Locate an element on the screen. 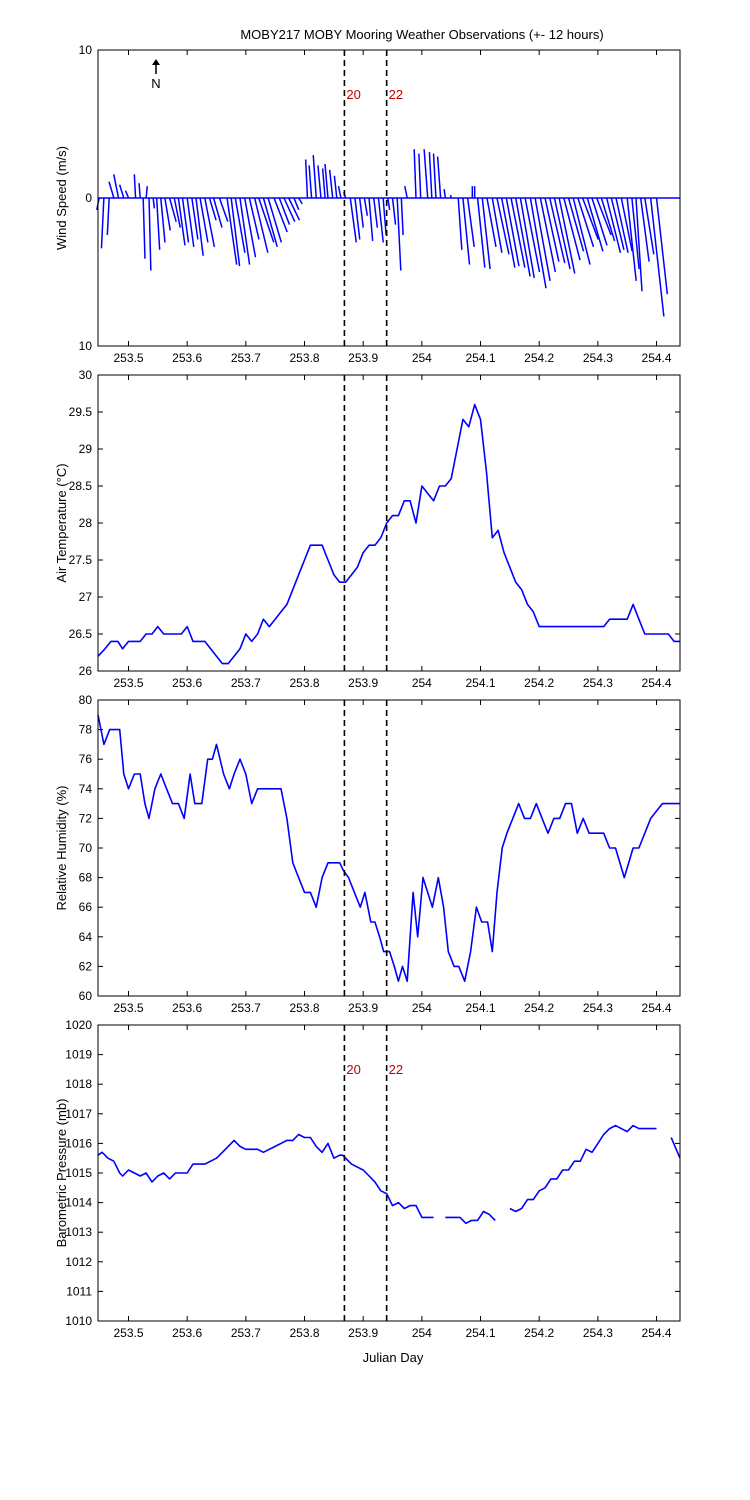  x-tick-label: 254.2 is located at coordinates (539, 358).